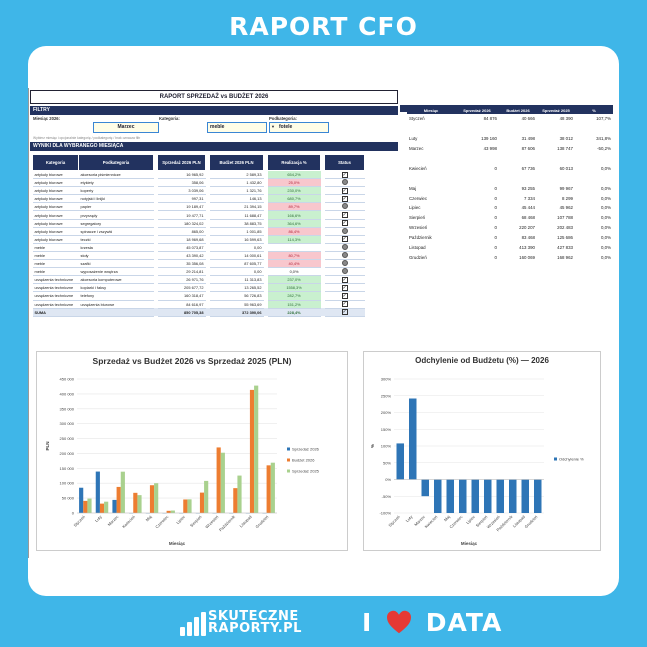 Image resolution: width=647 pixels, height=647 pixels. Describe the element at coordinates (169, 118) in the screenshot. I see `category-filter-label: Kategoria:` at that location.